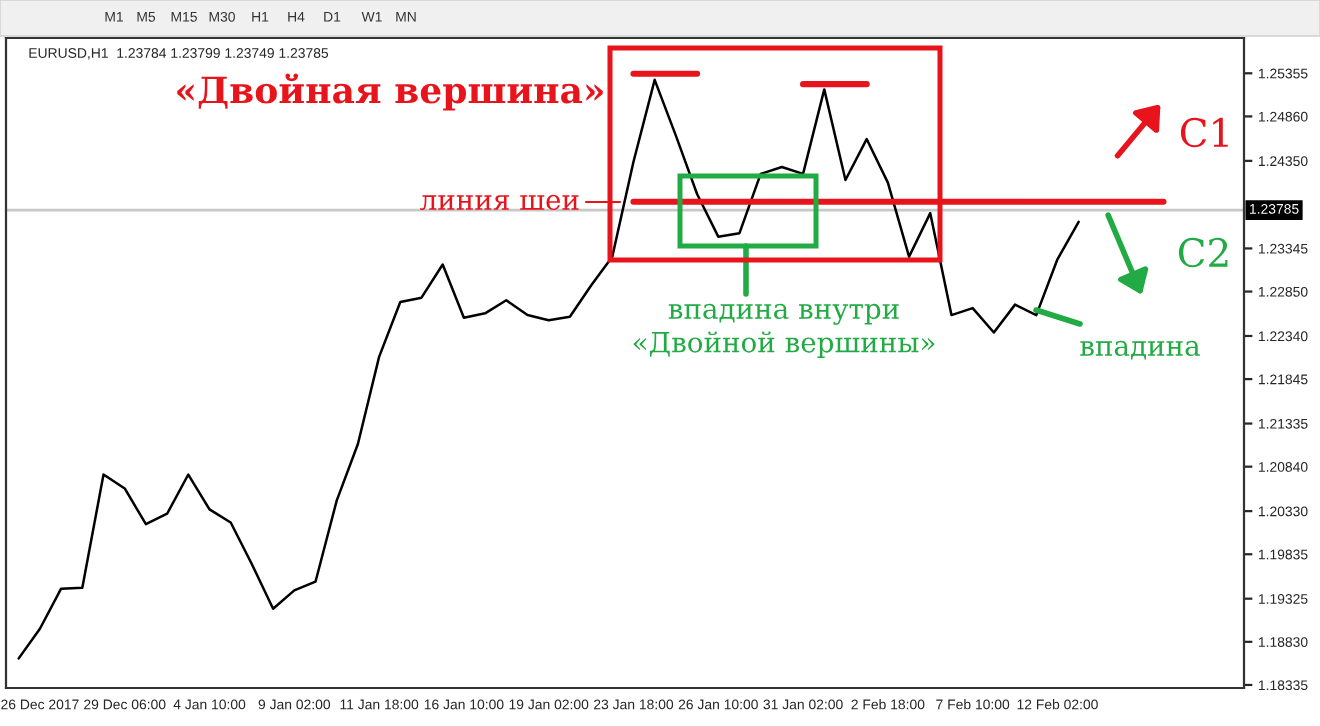 The width and height of the screenshot is (1320, 726). What do you see at coordinates (784, 331) in the screenshot?
I see `annotation: впадина внутри «Двойной вершины»` at bounding box center [784, 331].